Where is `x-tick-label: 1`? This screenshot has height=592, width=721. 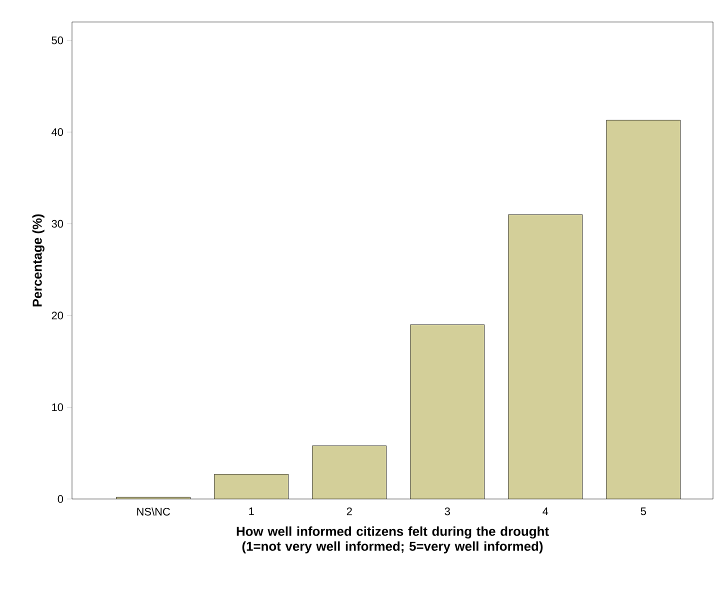 x-tick-label: 1 is located at coordinates (251, 512).